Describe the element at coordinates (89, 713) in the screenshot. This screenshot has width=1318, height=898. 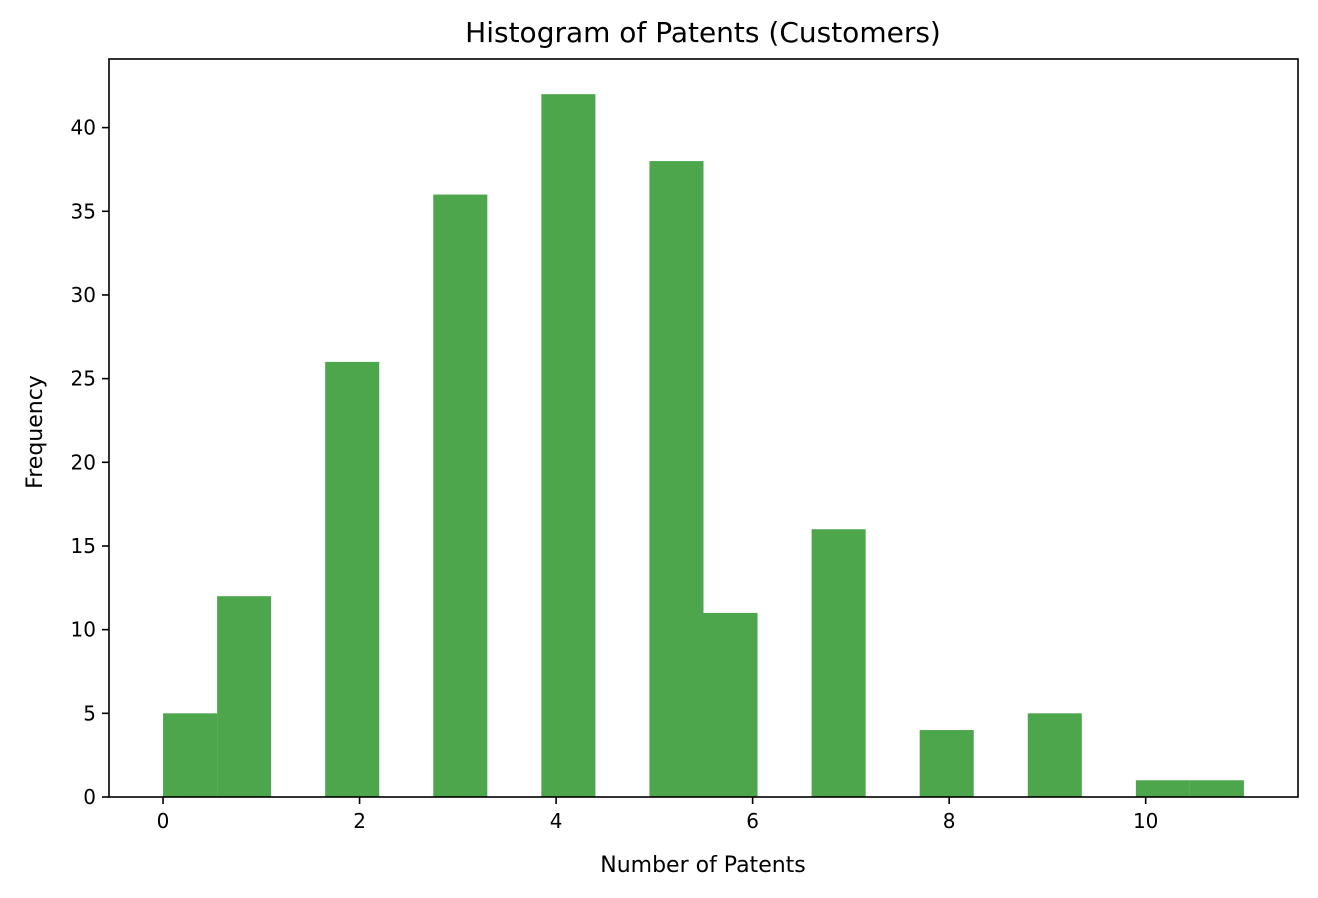
I see `y-tick-label: 5` at that location.